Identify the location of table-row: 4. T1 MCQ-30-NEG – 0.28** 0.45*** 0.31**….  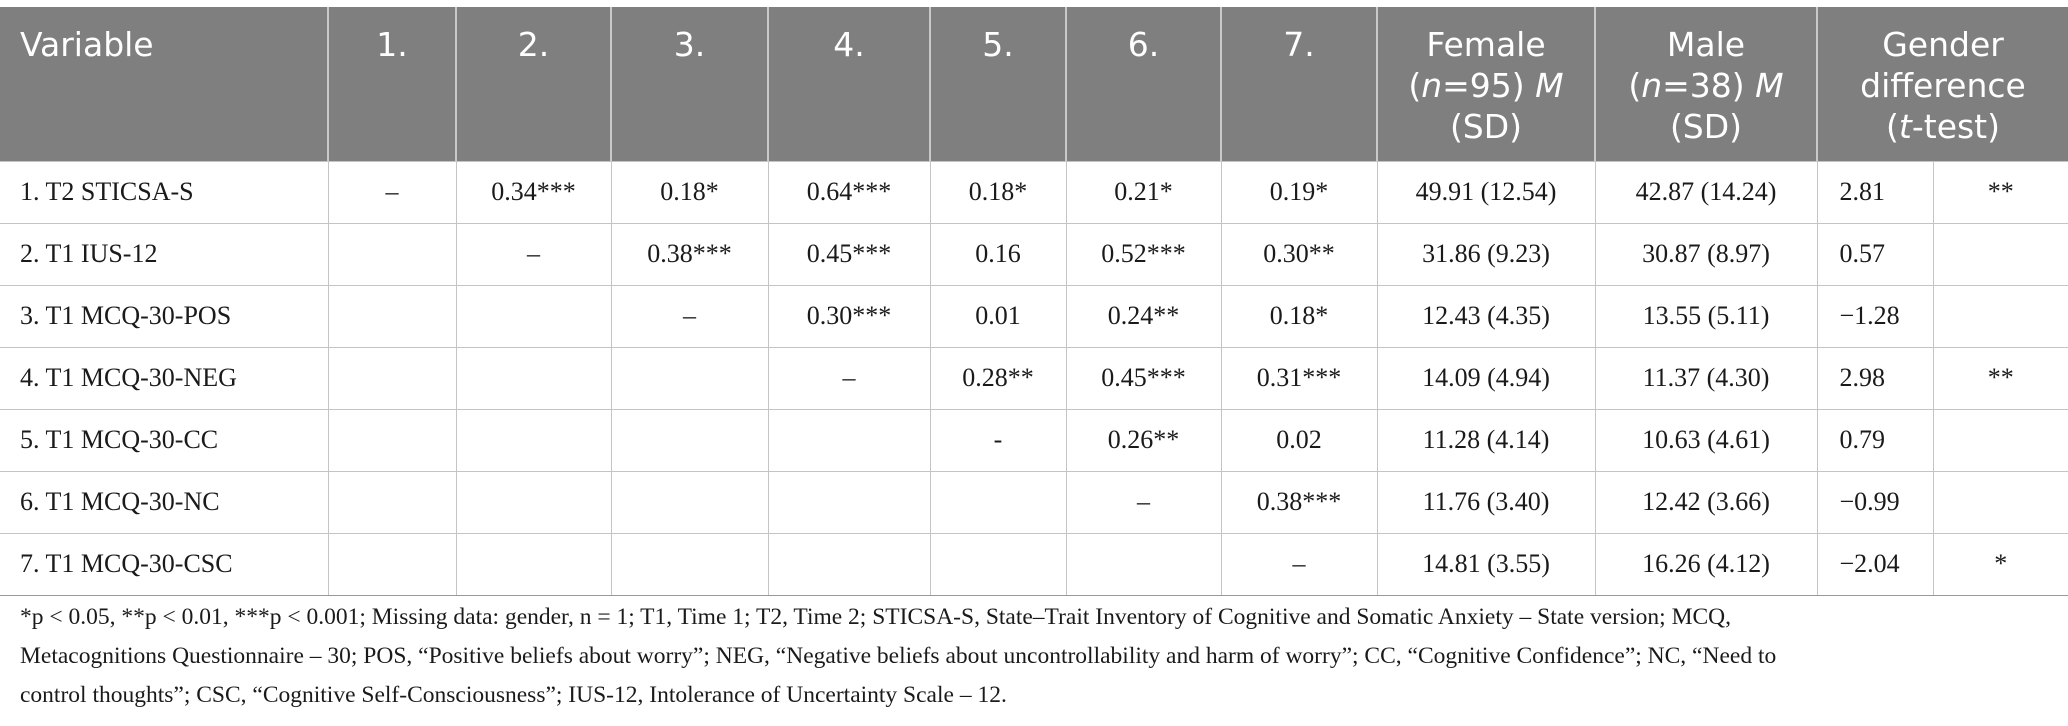
(1034, 378).